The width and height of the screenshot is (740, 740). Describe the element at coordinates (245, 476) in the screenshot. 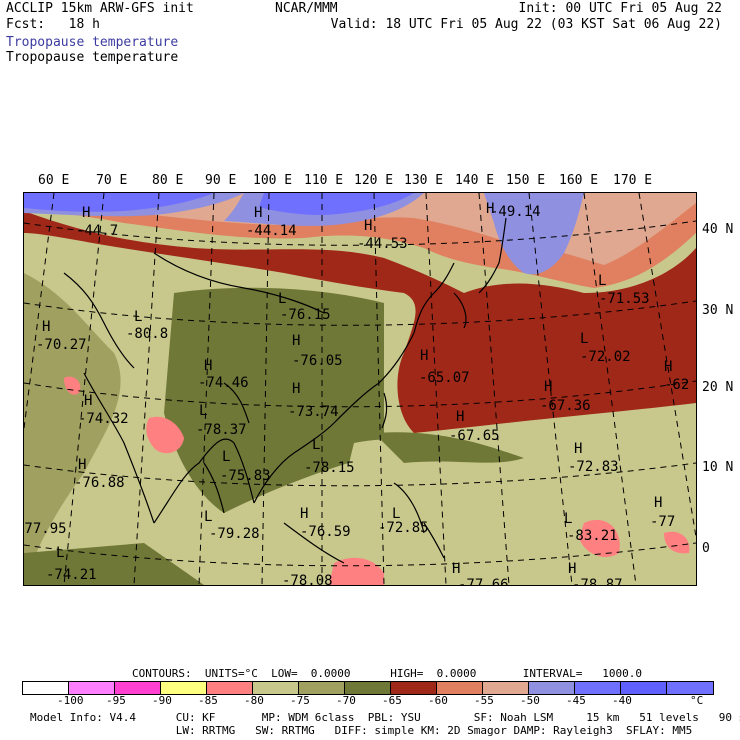

I see `center-value: -75.83` at that location.